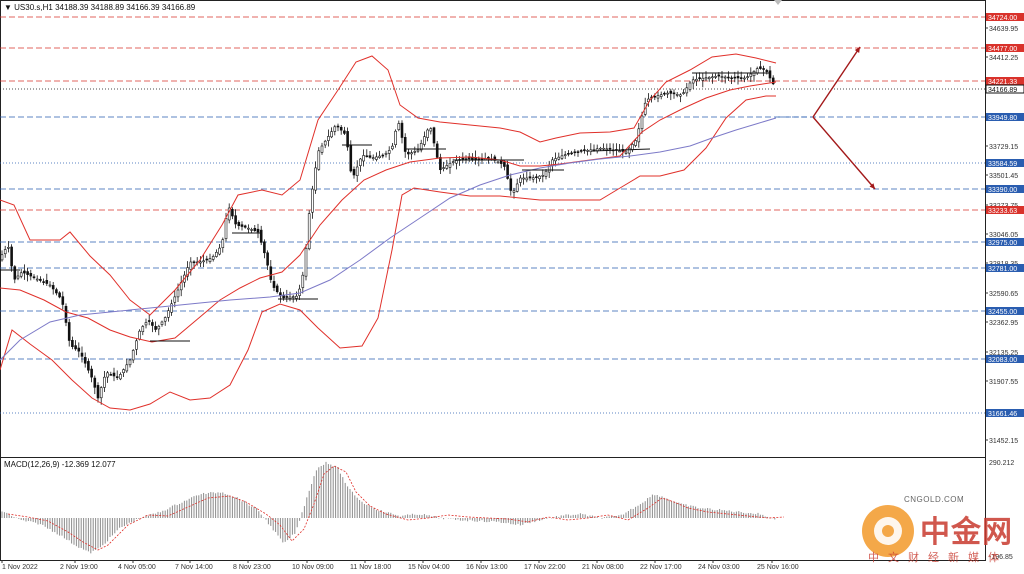 Image resolution: width=1024 pixels, height=574 pixels. I want to click on price-axis-label: 33729.15, so click(1003, 147).